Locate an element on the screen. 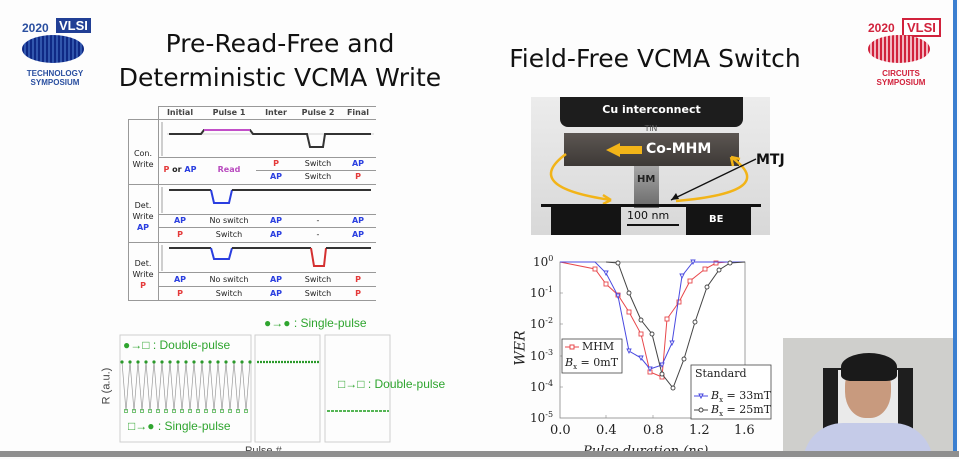  tem-cross-section-image: Cu interconnect TiN Co-MHM HM 100 nm BE is located at coordinates (650, 166).